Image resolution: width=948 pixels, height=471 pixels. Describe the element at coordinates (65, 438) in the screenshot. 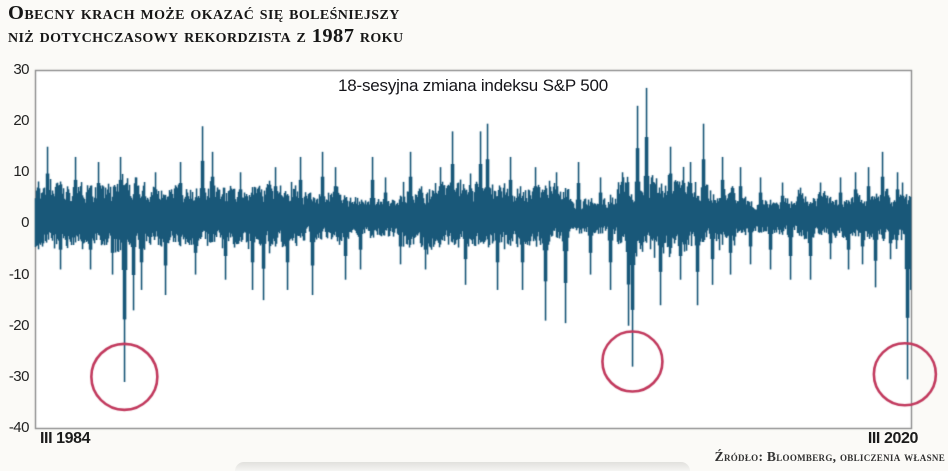

I see `x-axis-start-label: III 1984` at that location.